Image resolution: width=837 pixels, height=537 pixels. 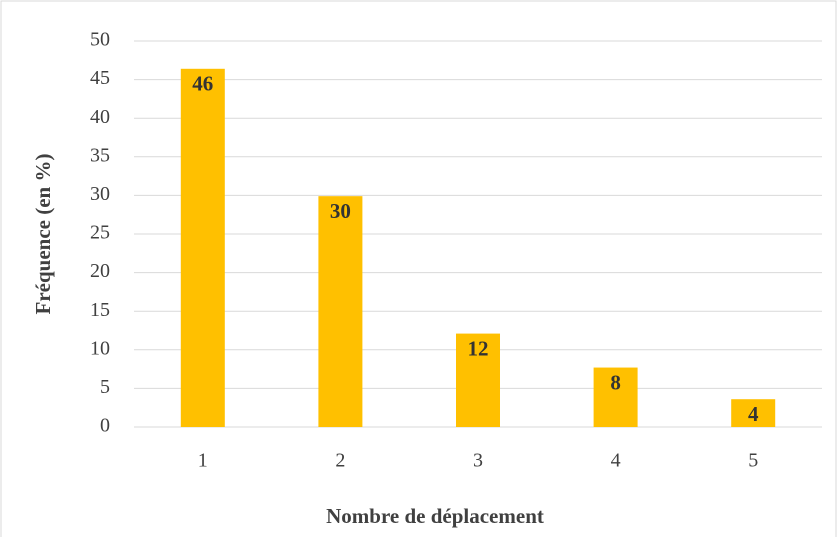 I want to click on y-tick-label: 0, so click(x=105, y=426).